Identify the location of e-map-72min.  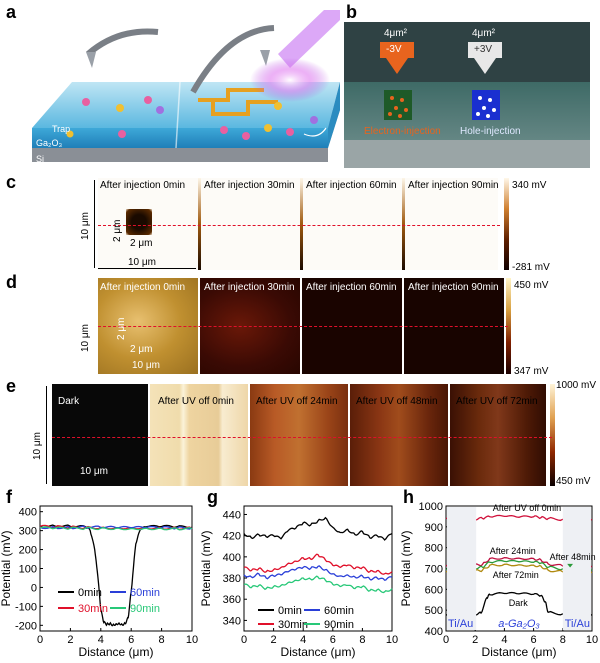
(498, 435).